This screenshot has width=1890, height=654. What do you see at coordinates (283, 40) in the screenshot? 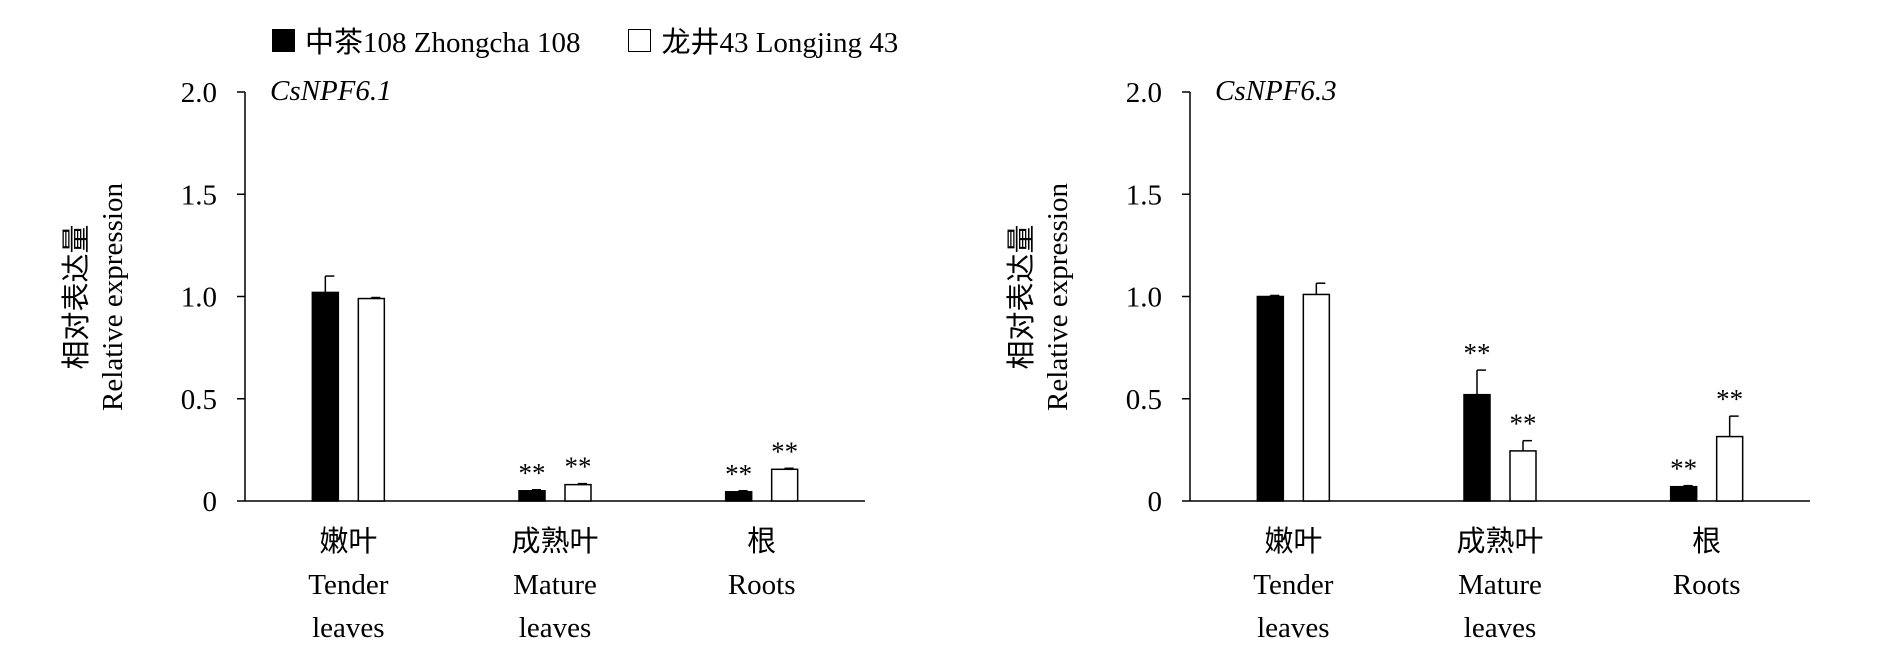
I see `legend-swatch-black` at bounding box center [283, 40].